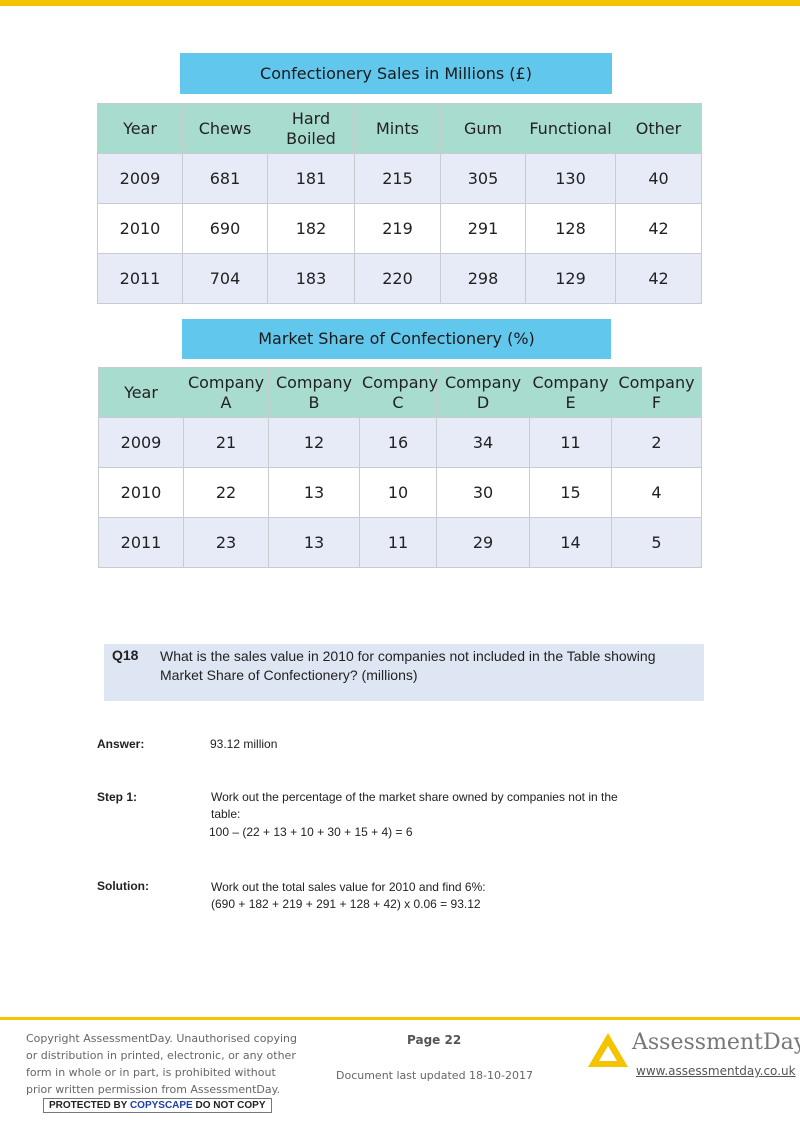  Describe the element at coordinates (483, 442) in the screenshot. I see `table-cell: 34` at that location.